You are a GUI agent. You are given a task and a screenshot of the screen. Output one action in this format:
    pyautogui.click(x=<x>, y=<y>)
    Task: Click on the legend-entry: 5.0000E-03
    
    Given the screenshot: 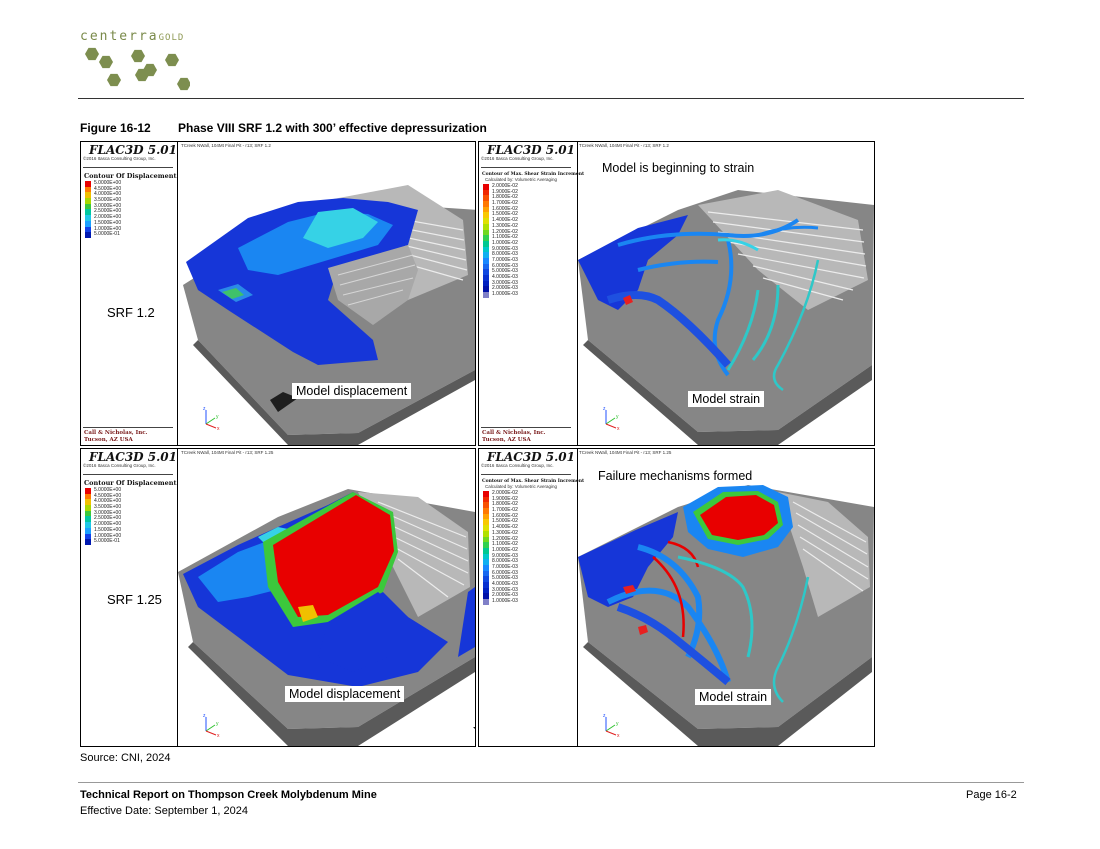 What is the action you would take?
    pyautogui.click(x=500, y=579)
    